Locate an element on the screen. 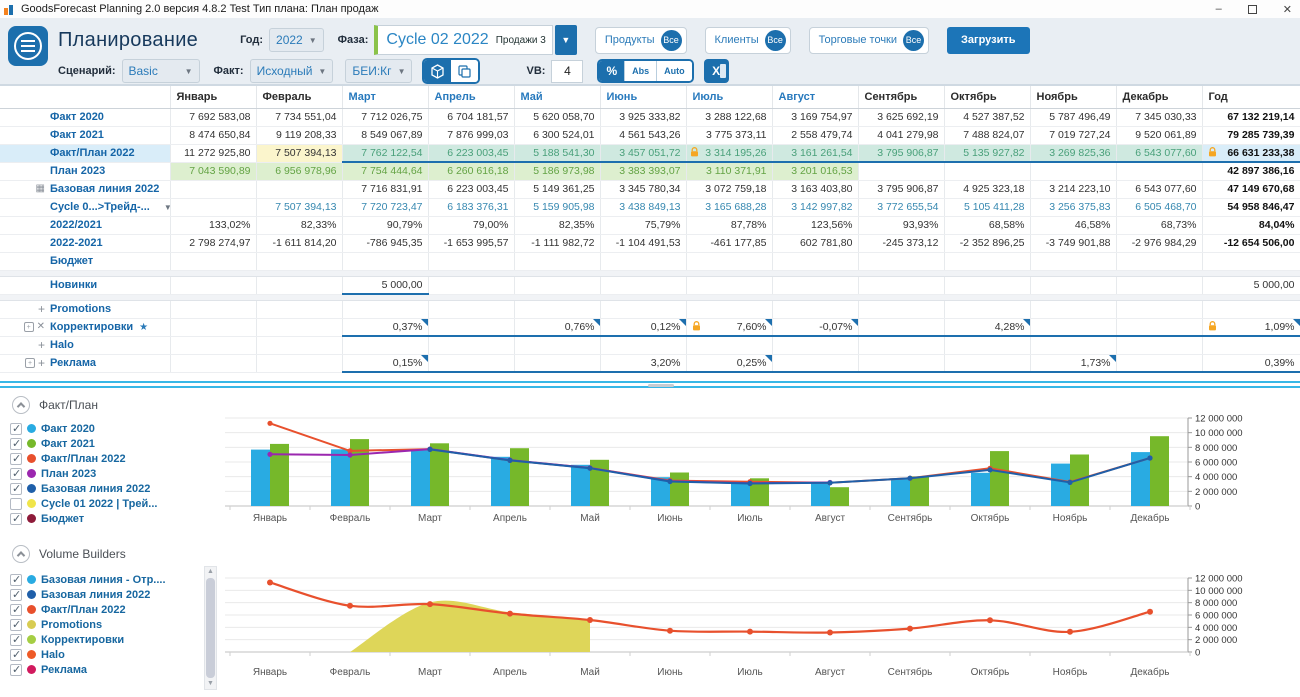 The width and height of the screenshot is (1300, 697). row-label-cell: 2022/2021 is located at coordinates (85, 225).